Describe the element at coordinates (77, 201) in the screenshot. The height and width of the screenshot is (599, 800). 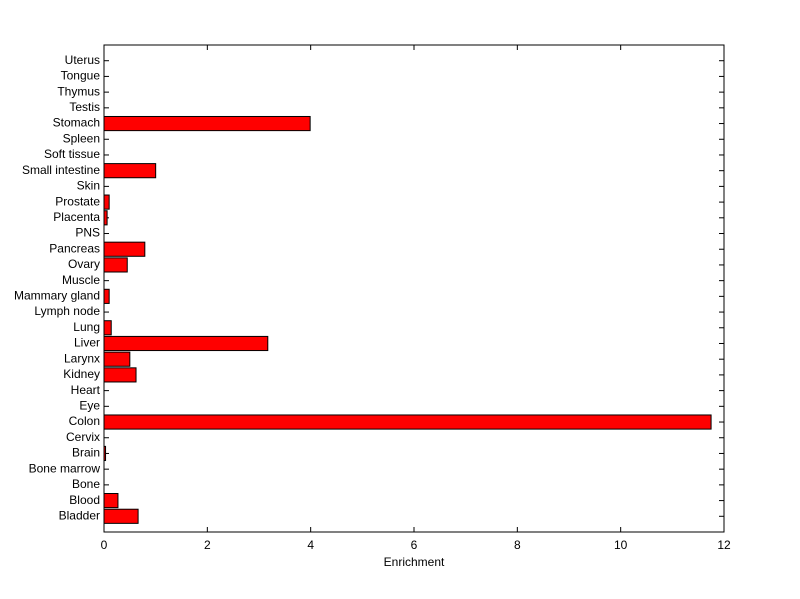
I see `y-tick-label: Prostate` at that location.